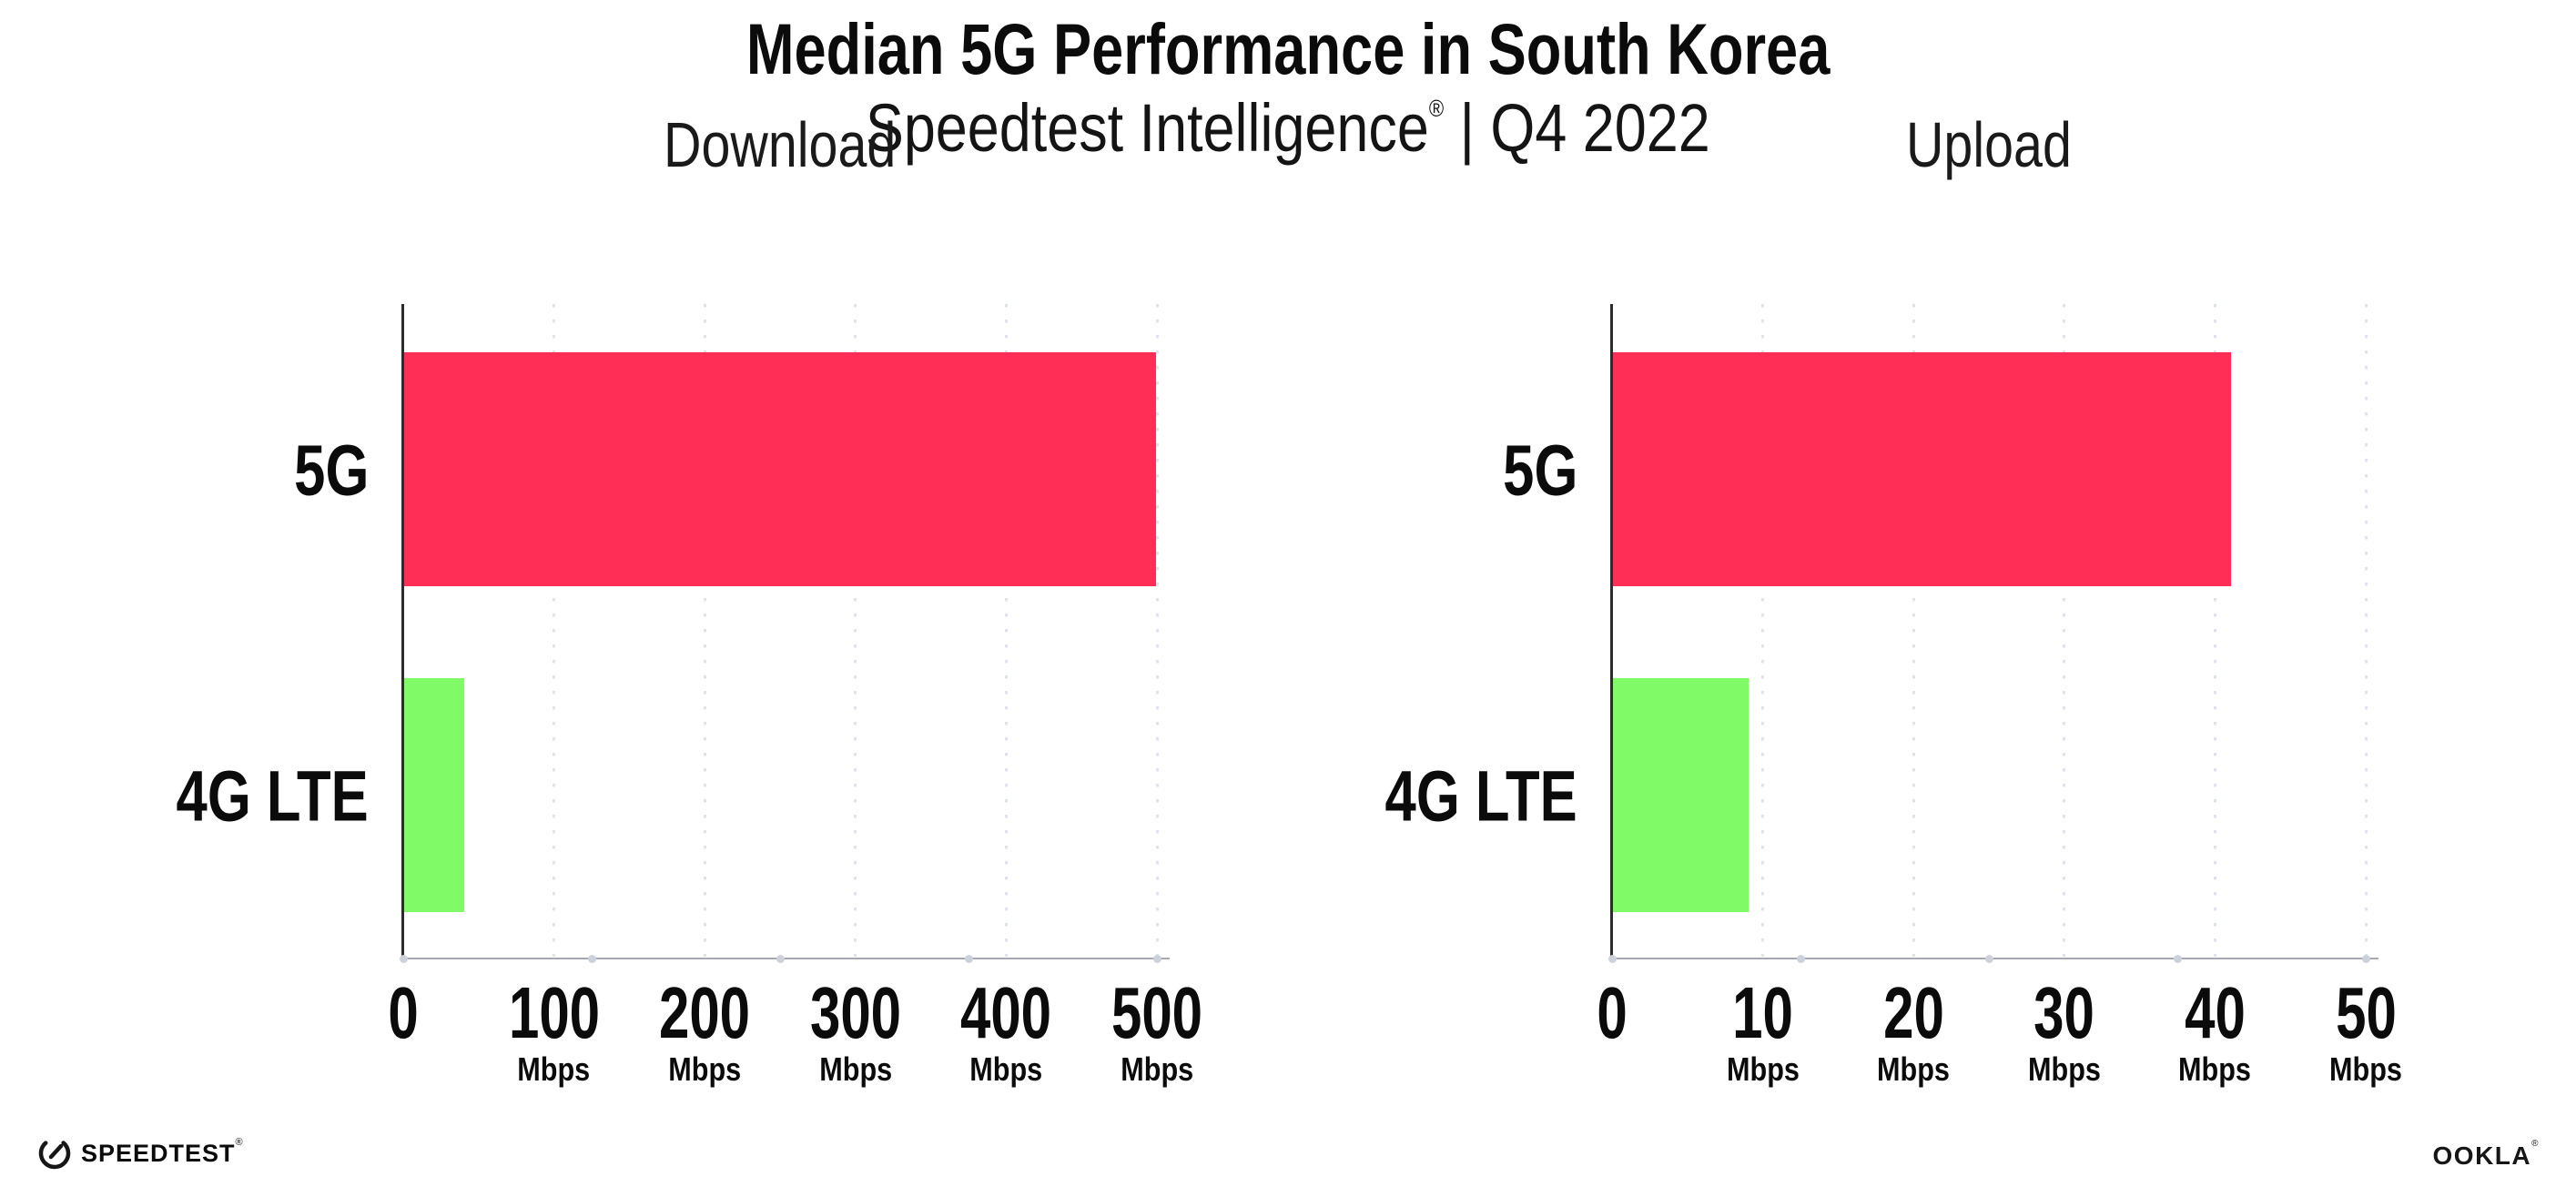 The width and height of the screenshot is (2576, 1197). What do you see at coordinates (2215, 1012) in the screenshot?
I see `tick-value: 40` at bounding box center [2215, 1012].